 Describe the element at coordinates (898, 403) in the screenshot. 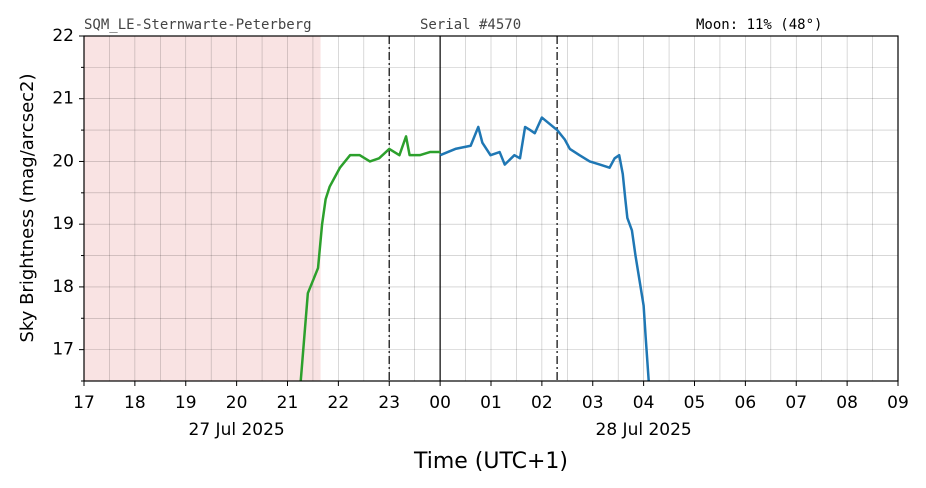

I see `x-tick-label: 09` at that location.